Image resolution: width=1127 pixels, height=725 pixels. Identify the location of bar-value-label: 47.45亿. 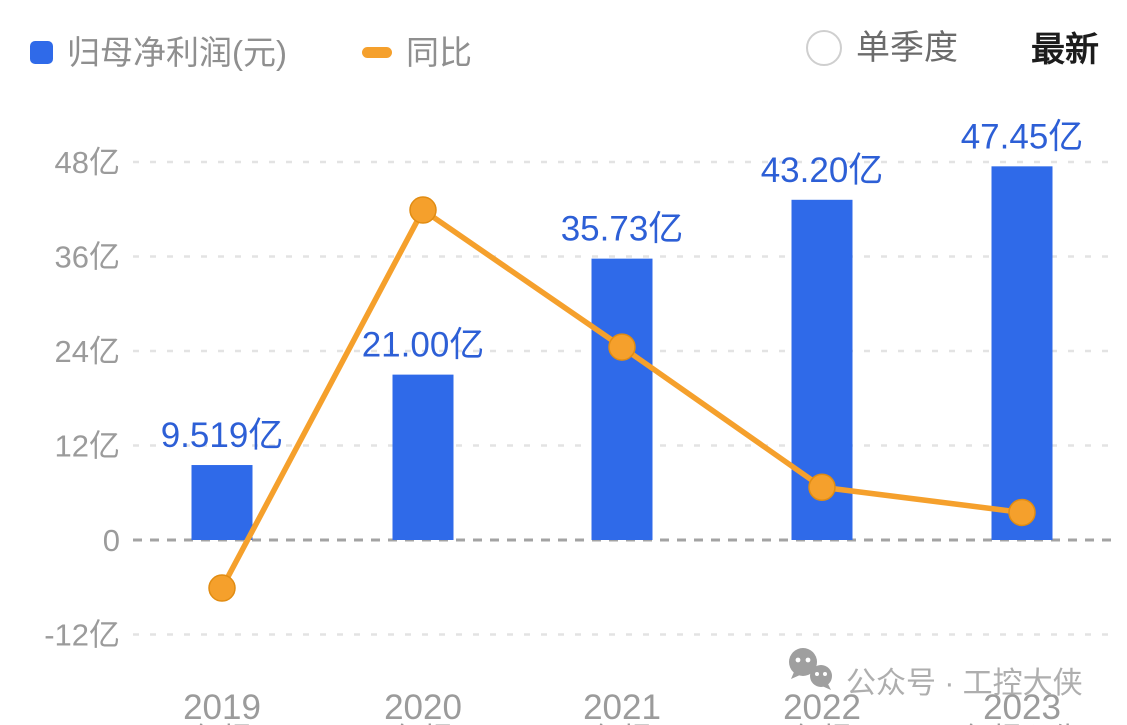
(1022, 136).